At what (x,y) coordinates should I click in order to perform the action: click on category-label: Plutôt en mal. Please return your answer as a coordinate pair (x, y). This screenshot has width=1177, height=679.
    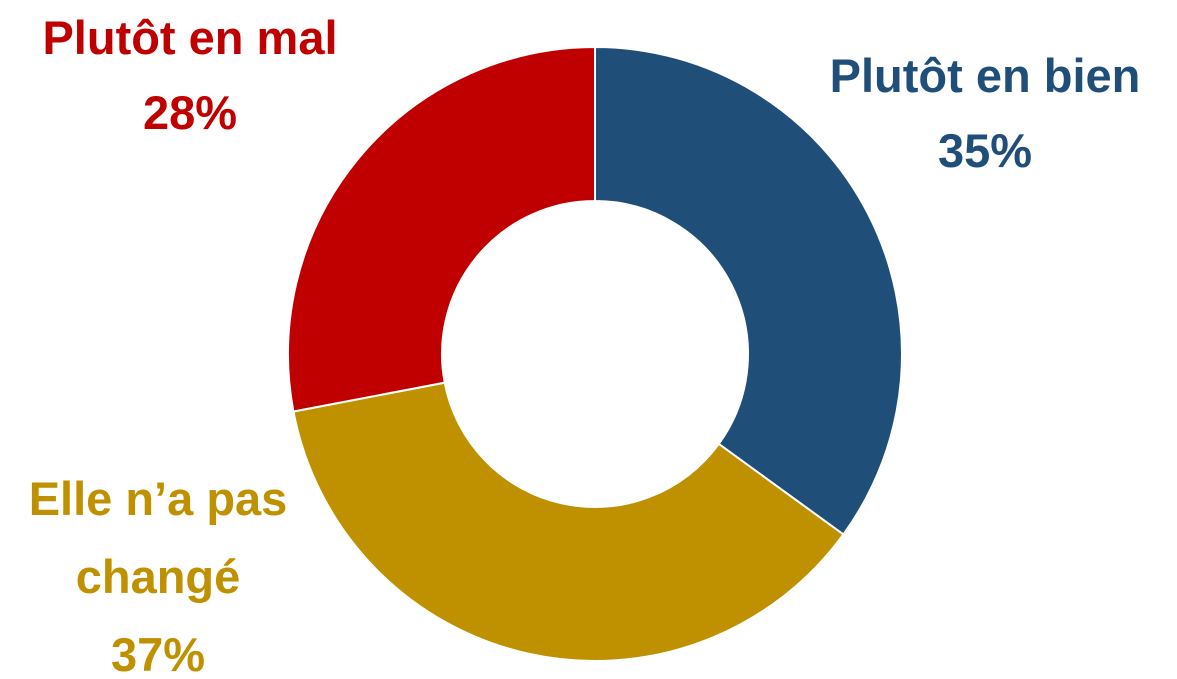
    Looking at the image, I should click on (190, 37).